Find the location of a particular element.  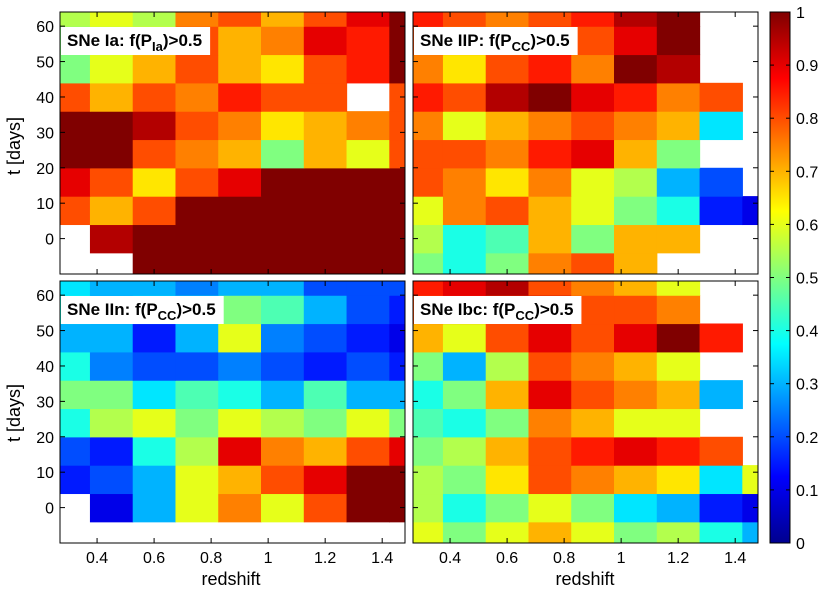

y-axis-label-top: t [days] is located at coordinates (14, 146).